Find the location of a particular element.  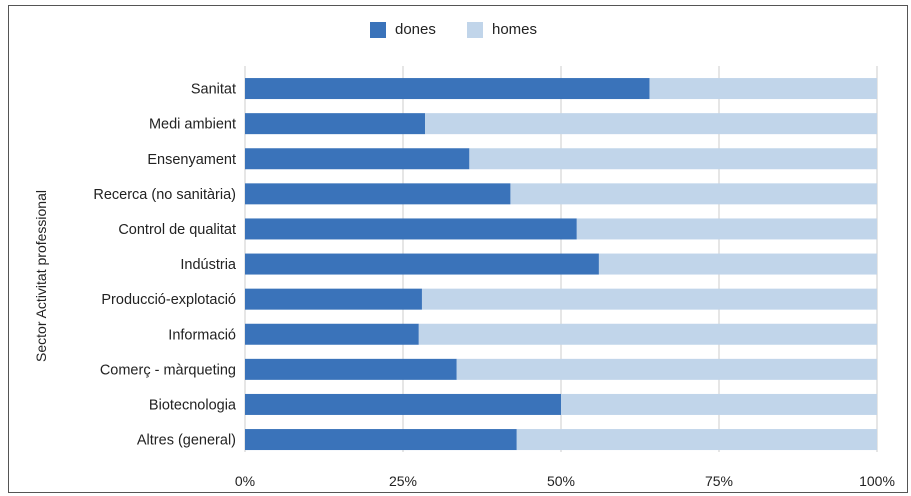

category-label: Medi ambient is located at coordinates (192, 125).